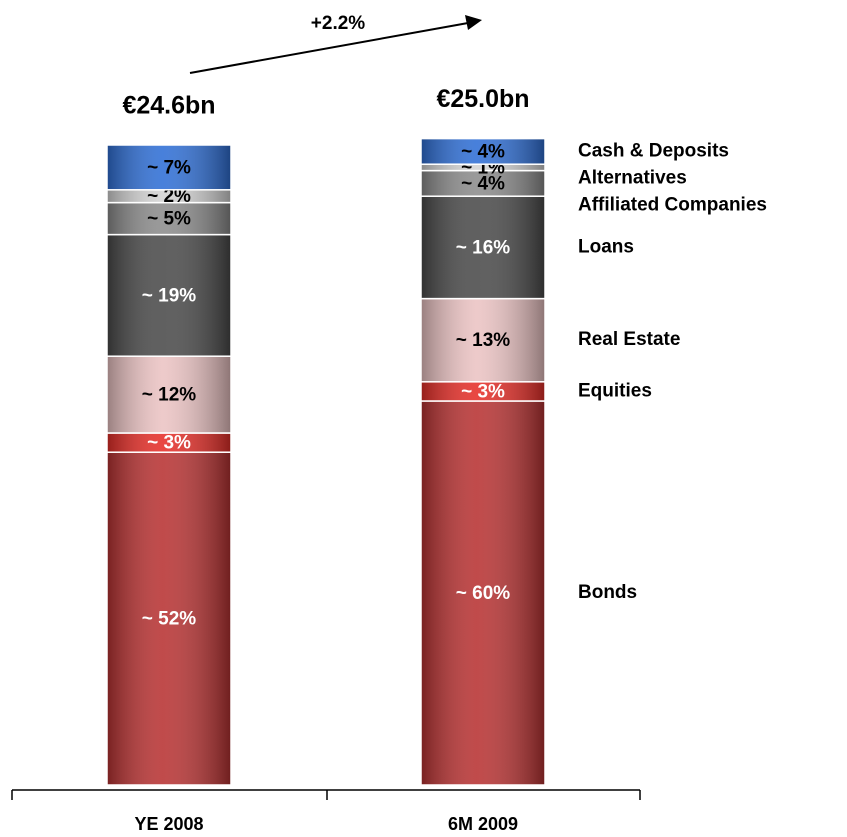  Describe the element at coordinates (653, 150) in the screenshot. I see `legend-label: Cash & Deposits` at that location.